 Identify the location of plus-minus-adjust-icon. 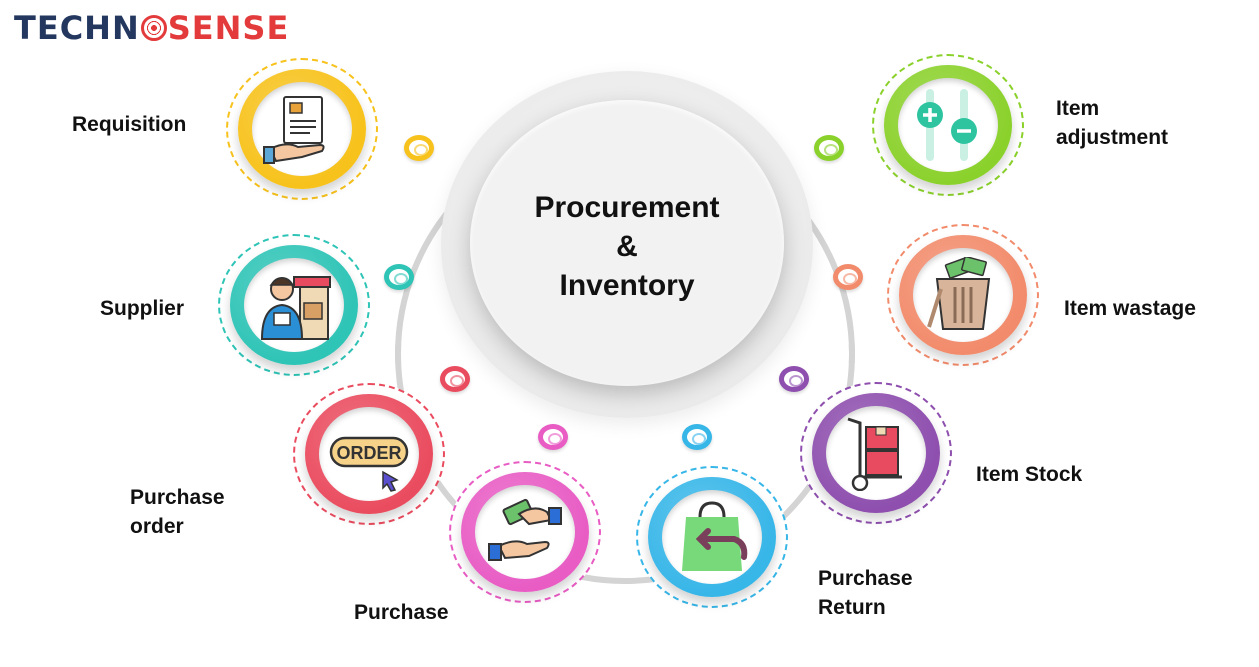
(947, 125).